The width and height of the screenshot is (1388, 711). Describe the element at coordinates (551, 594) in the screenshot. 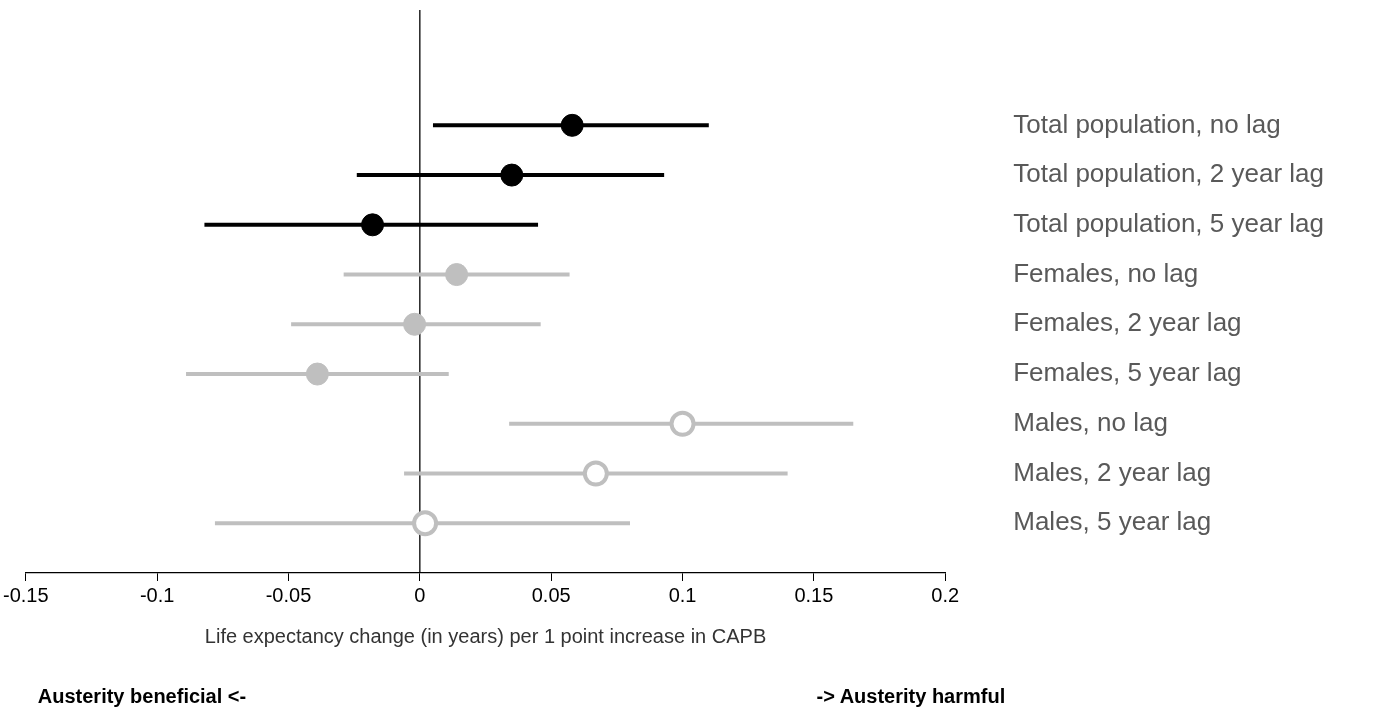

I see `x-tick-label: 0.05` at that location.